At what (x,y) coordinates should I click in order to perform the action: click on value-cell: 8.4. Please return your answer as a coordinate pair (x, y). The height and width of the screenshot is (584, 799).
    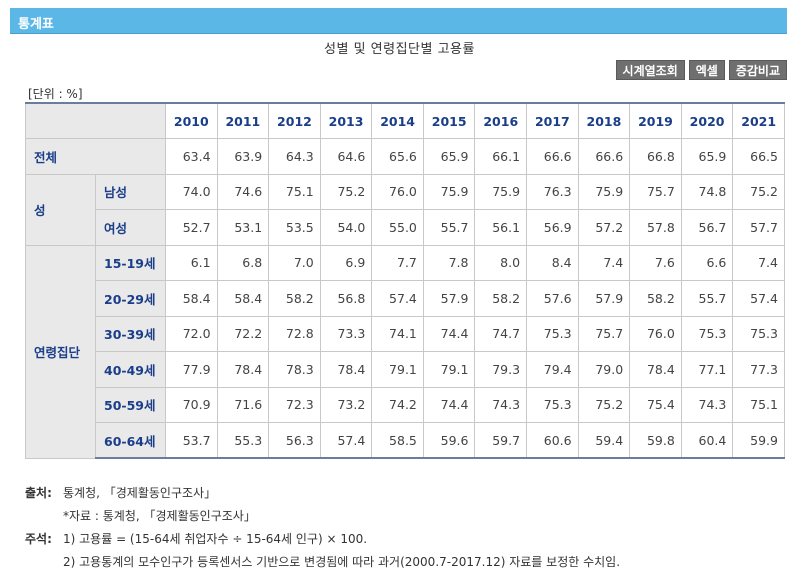
    Looking at the image, I should click on (552, 262).